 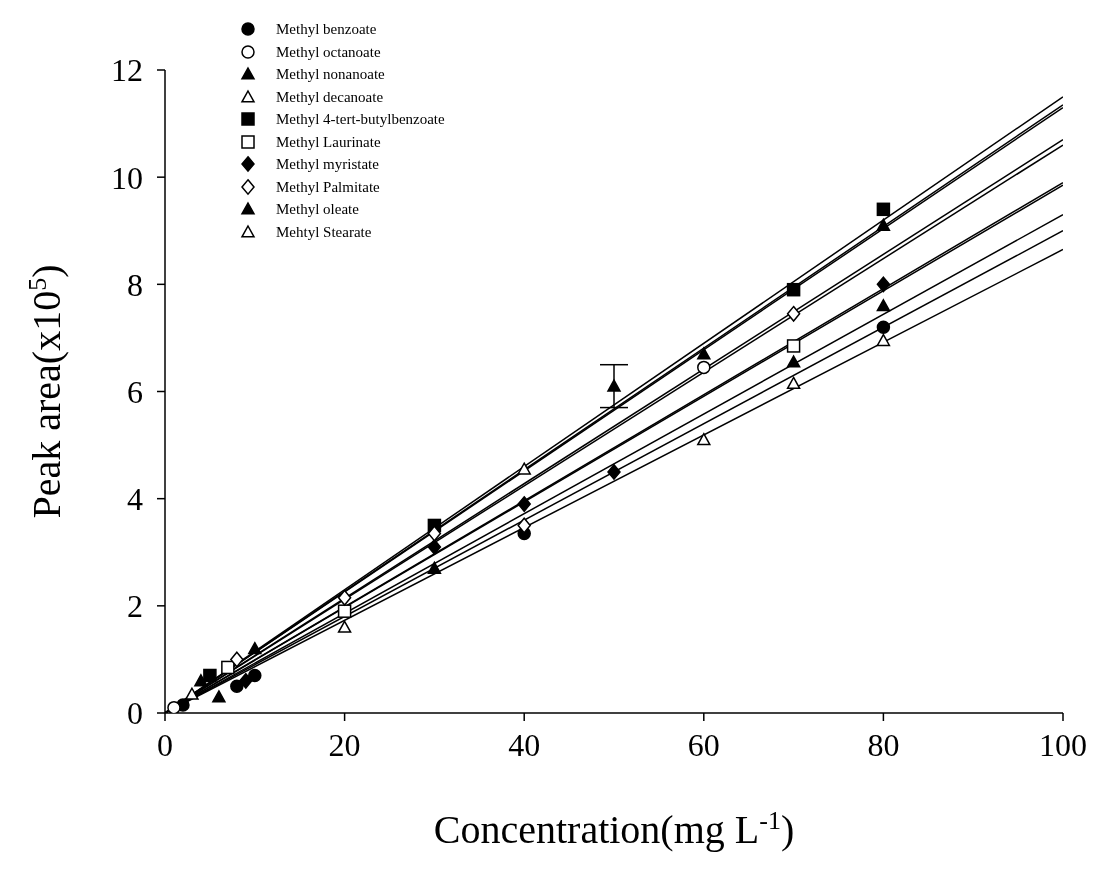 I want to click on y-tick-label: 12, so click(x=127, y=70).